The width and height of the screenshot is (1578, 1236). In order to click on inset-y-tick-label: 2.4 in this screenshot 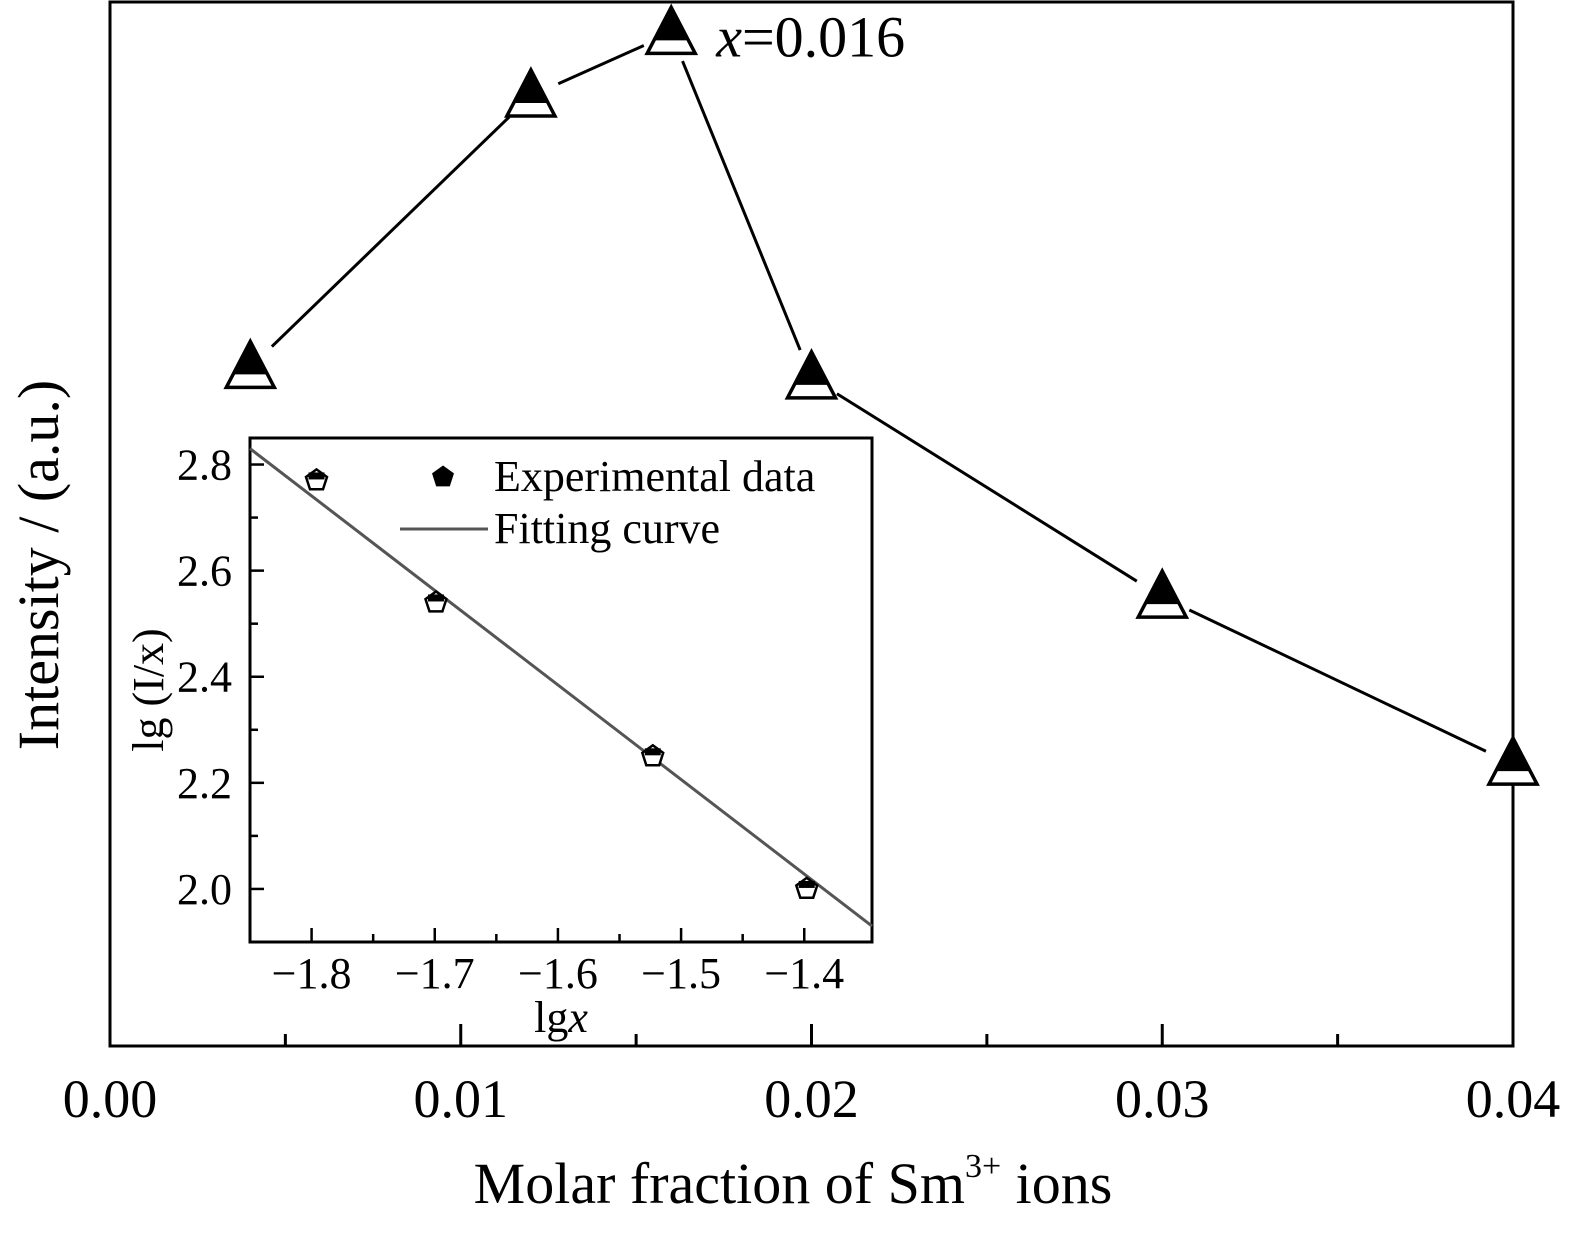, I will do `click(204, 677)`.